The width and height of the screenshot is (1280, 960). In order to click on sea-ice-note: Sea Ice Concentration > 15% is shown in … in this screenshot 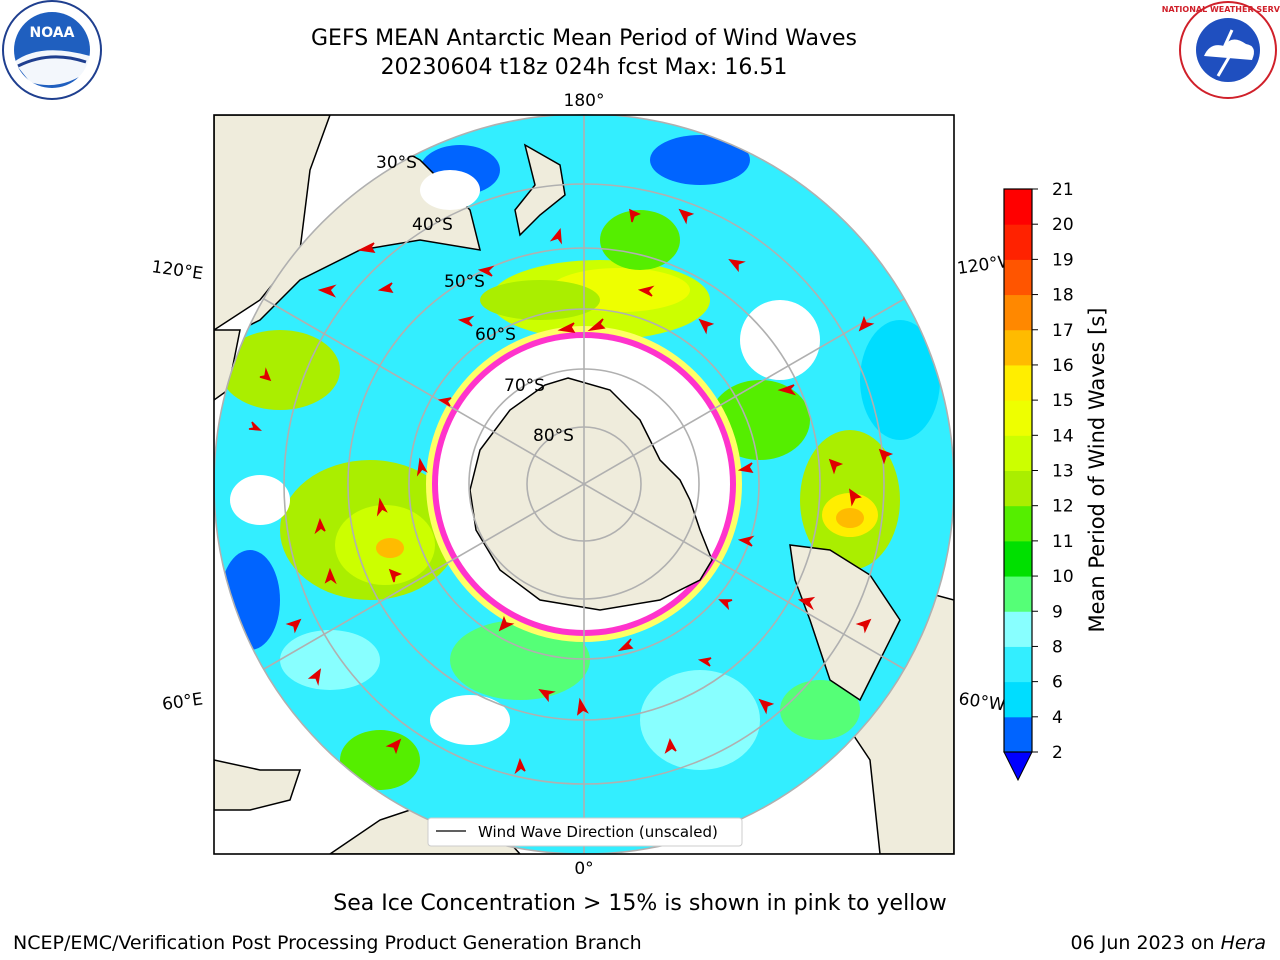, I will do `click(640, 903)`.